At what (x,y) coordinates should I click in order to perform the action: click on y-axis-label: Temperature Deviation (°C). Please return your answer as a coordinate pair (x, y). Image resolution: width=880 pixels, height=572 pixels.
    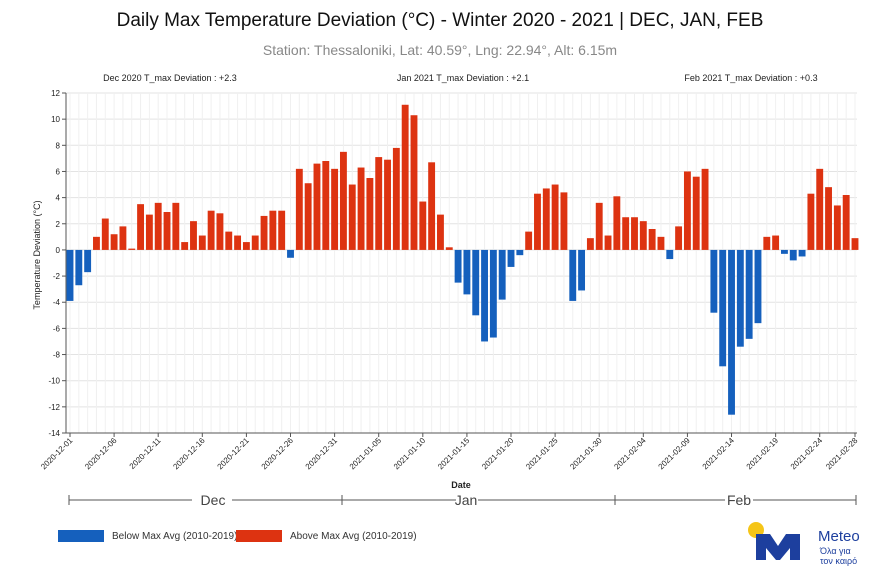
    Looking at the image, I should click on (37, 254).